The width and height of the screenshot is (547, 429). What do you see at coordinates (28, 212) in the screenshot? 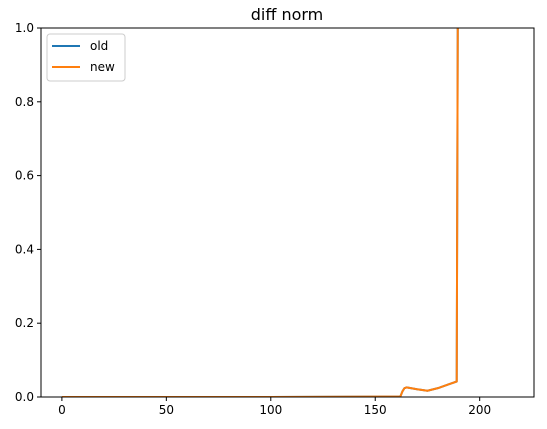
I see `y-axis: 0.0 0.2 0.4 0.6 0.8 1.0` at bounding box center [28, 212].